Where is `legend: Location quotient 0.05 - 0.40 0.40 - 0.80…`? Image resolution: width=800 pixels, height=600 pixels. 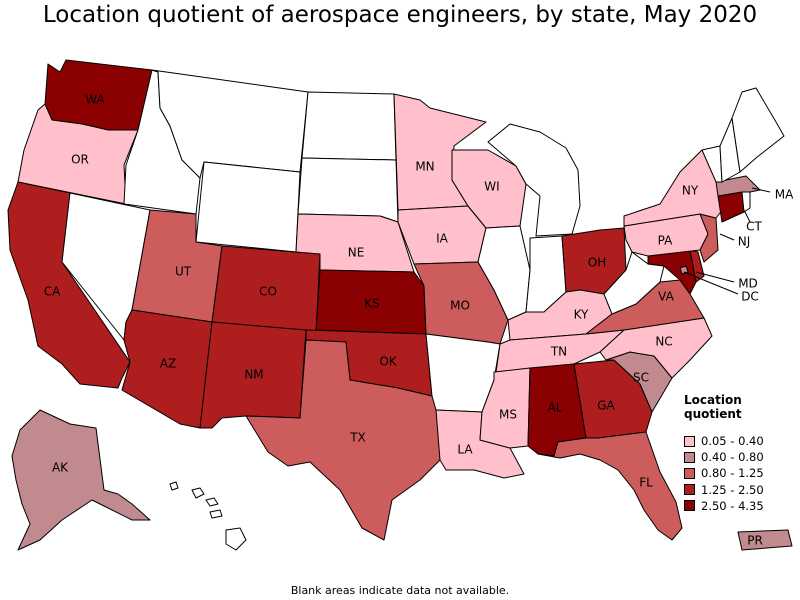 legend: Location quotient 0.05 - 0.40 0.40 - 0.80… is located at coordinates (740, 453).